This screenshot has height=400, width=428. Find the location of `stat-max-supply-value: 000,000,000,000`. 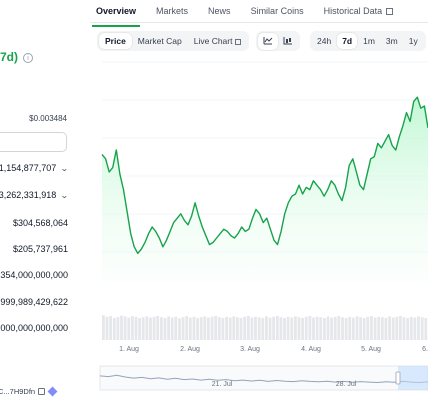

stat-max-supply-value: 000,000,000,000 is located at coordinates (34, 328).